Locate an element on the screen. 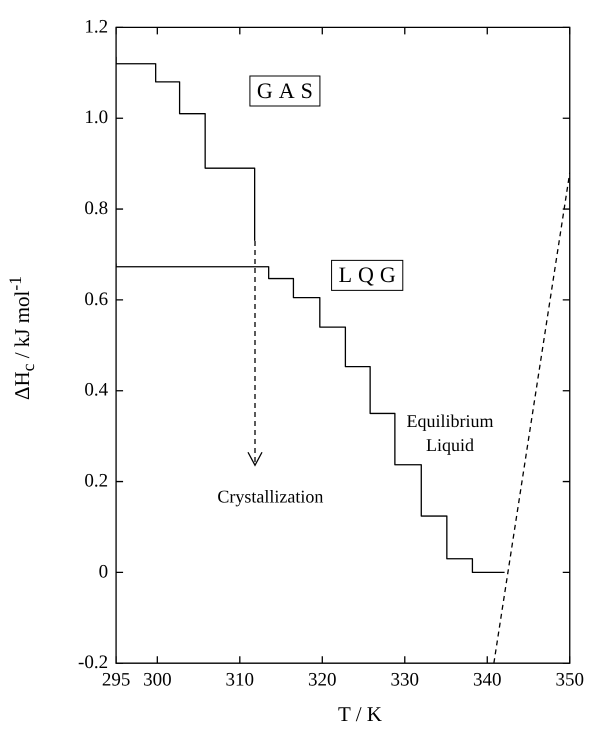 This screenshot has width=606, height=738. x-tick-label: 330 is located at coordinates (405, 680).